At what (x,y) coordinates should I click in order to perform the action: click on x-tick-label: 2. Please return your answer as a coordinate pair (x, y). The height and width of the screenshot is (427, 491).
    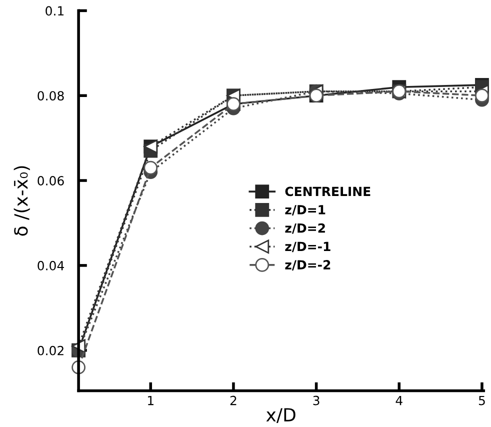
    Looking at the image, I should click on (233, 401).